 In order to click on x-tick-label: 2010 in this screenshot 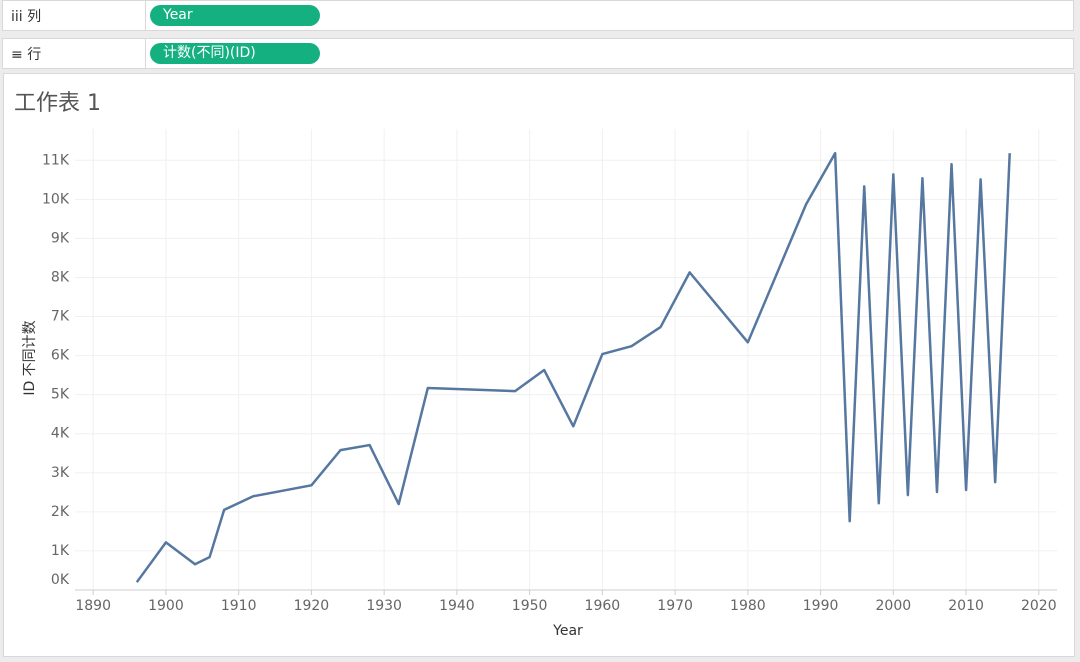, I will do `click(966, 606)`.